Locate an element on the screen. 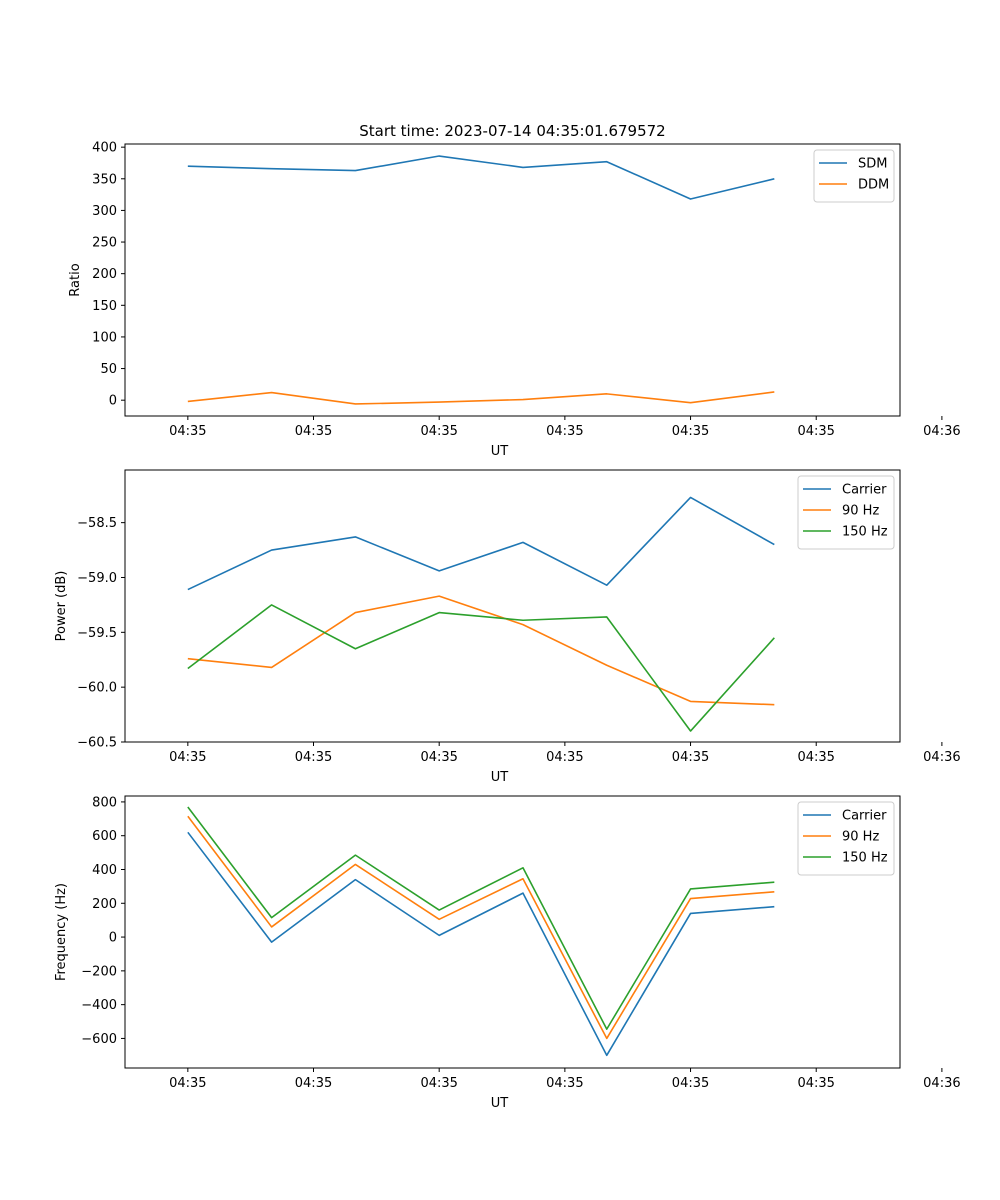 The image size is (1000, 1200). power-legend-label: 150 Hz is located at coordinates (865, 532).